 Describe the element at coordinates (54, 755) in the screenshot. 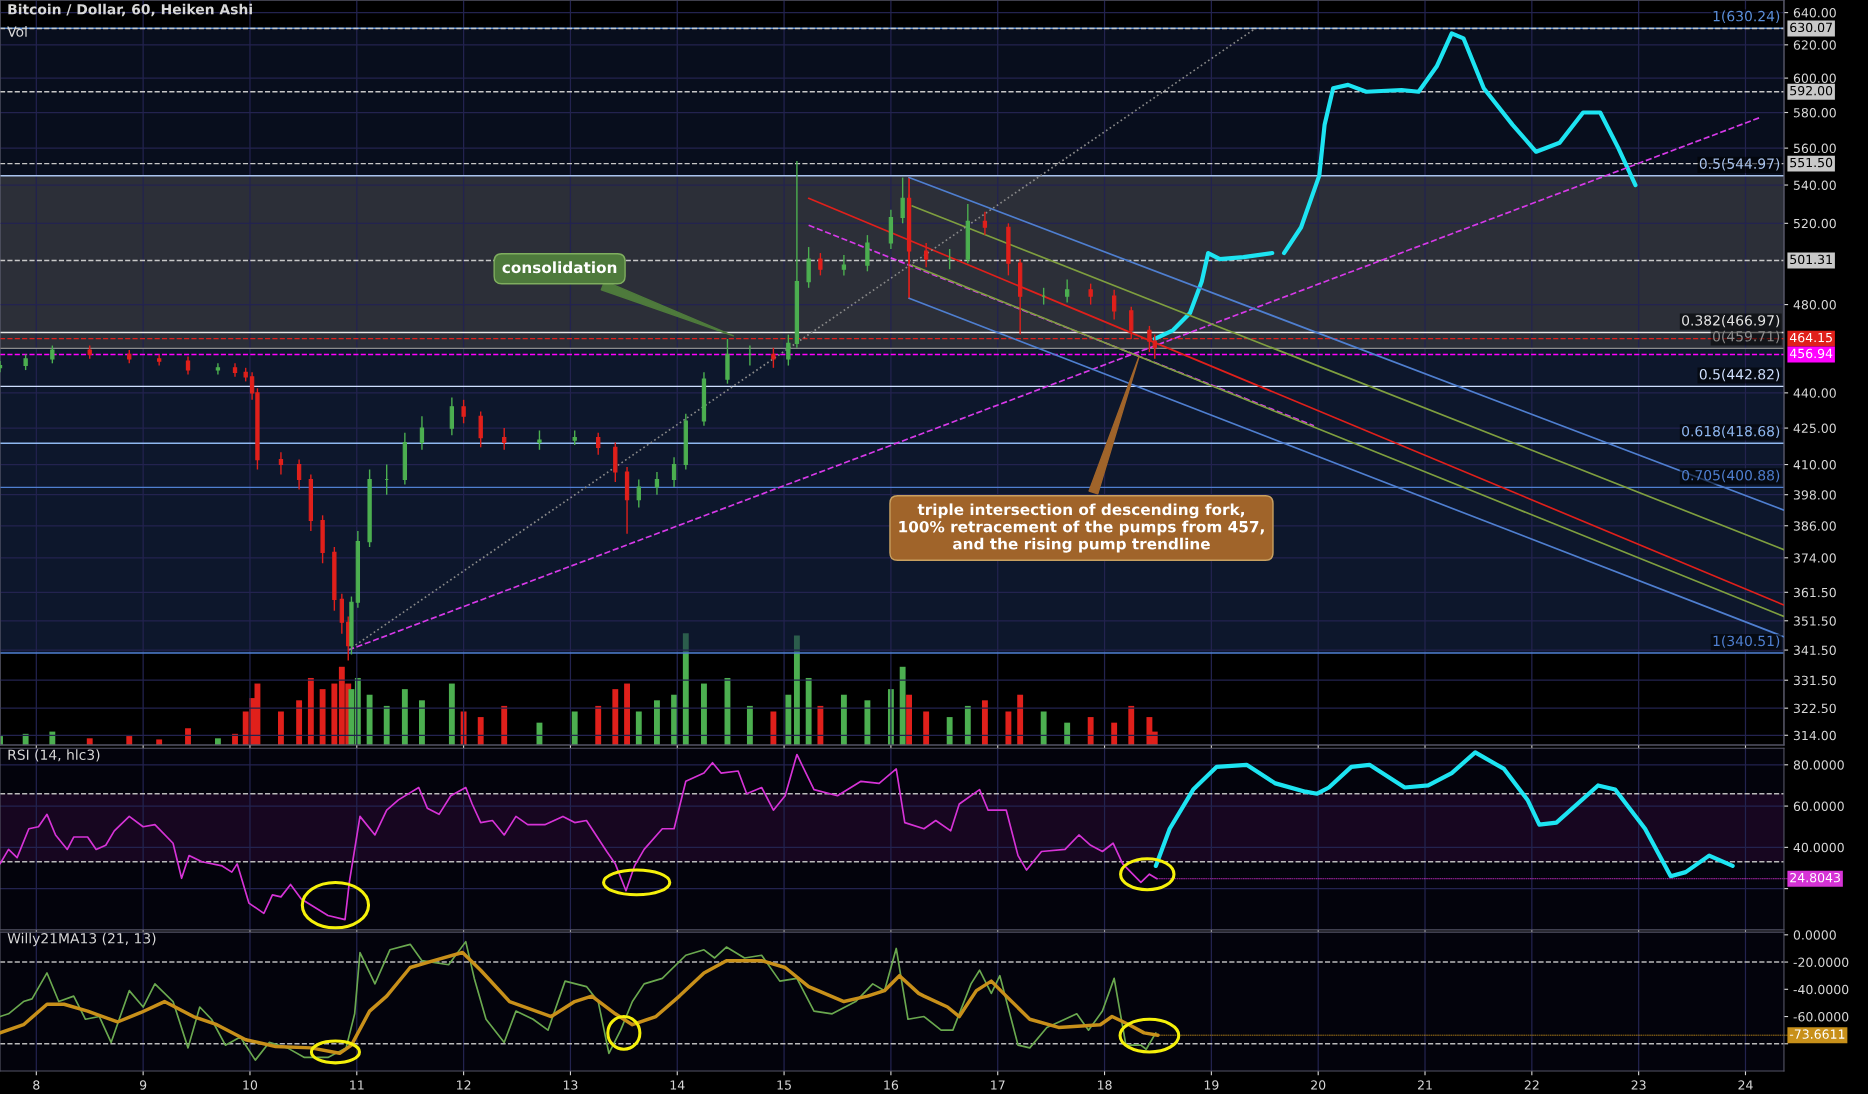

I see `chart-title: RSI (14, hlc3)` at that location.